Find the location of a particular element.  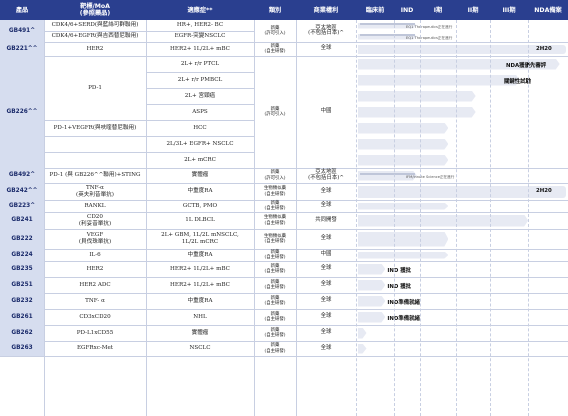

product-code: GB235 is located at coordinates (22, 268).